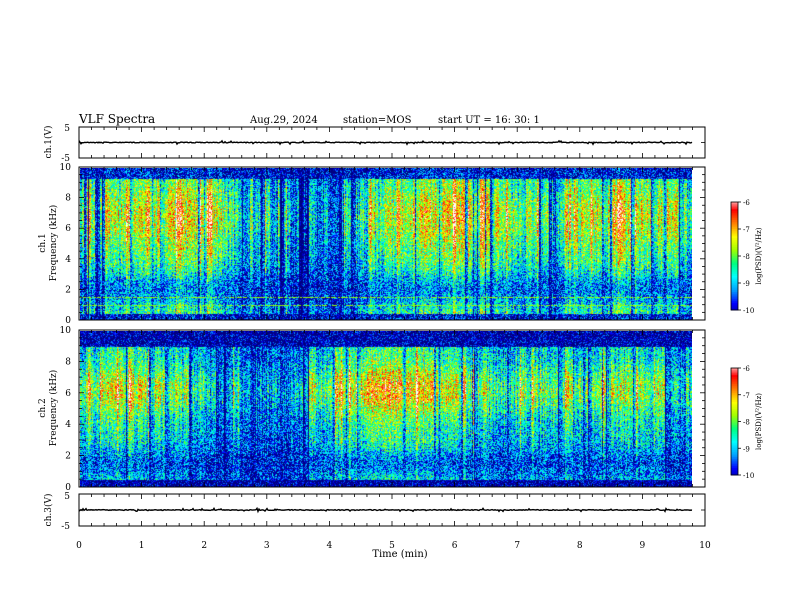  What do you see at coordinates (392, 546) in the screenshot?
I see `x-tick-label: 5` at bounding box center [392, 546].